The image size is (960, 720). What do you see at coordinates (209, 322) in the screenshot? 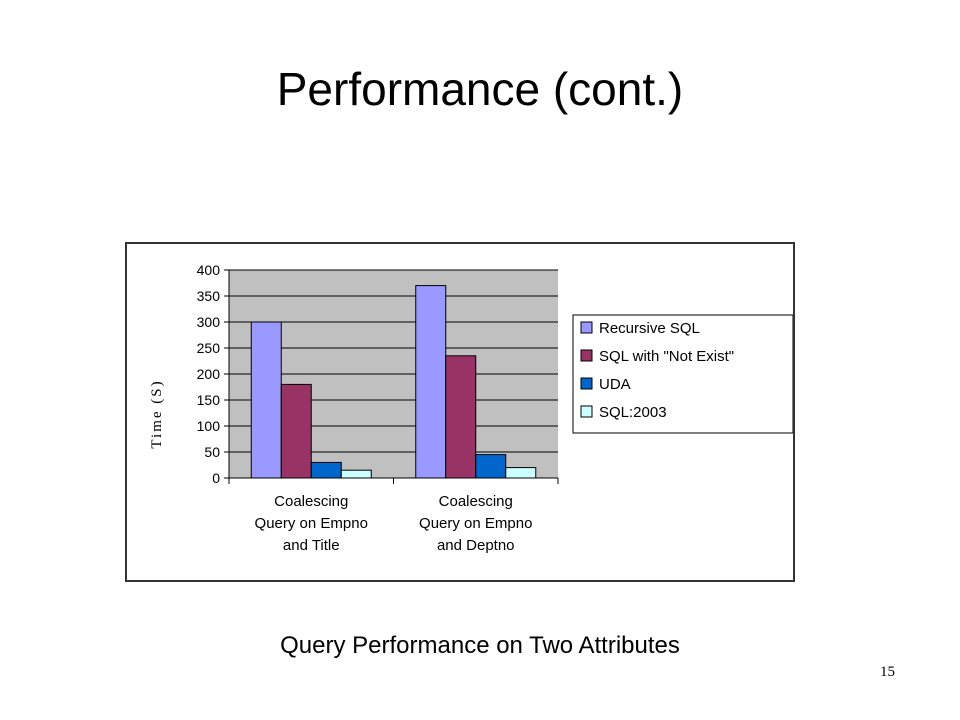
I see `y-tick-label: 300` at bounding box center [209, 322].